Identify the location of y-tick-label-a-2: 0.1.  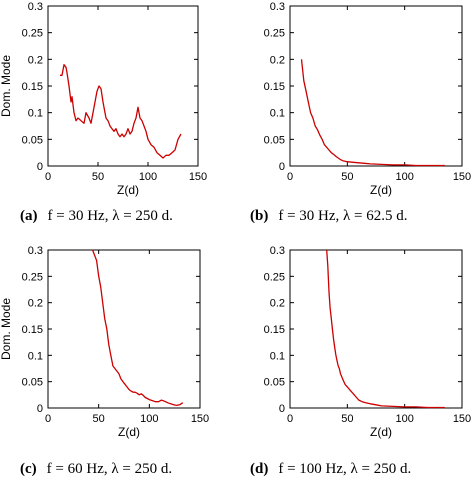
(35, 114).